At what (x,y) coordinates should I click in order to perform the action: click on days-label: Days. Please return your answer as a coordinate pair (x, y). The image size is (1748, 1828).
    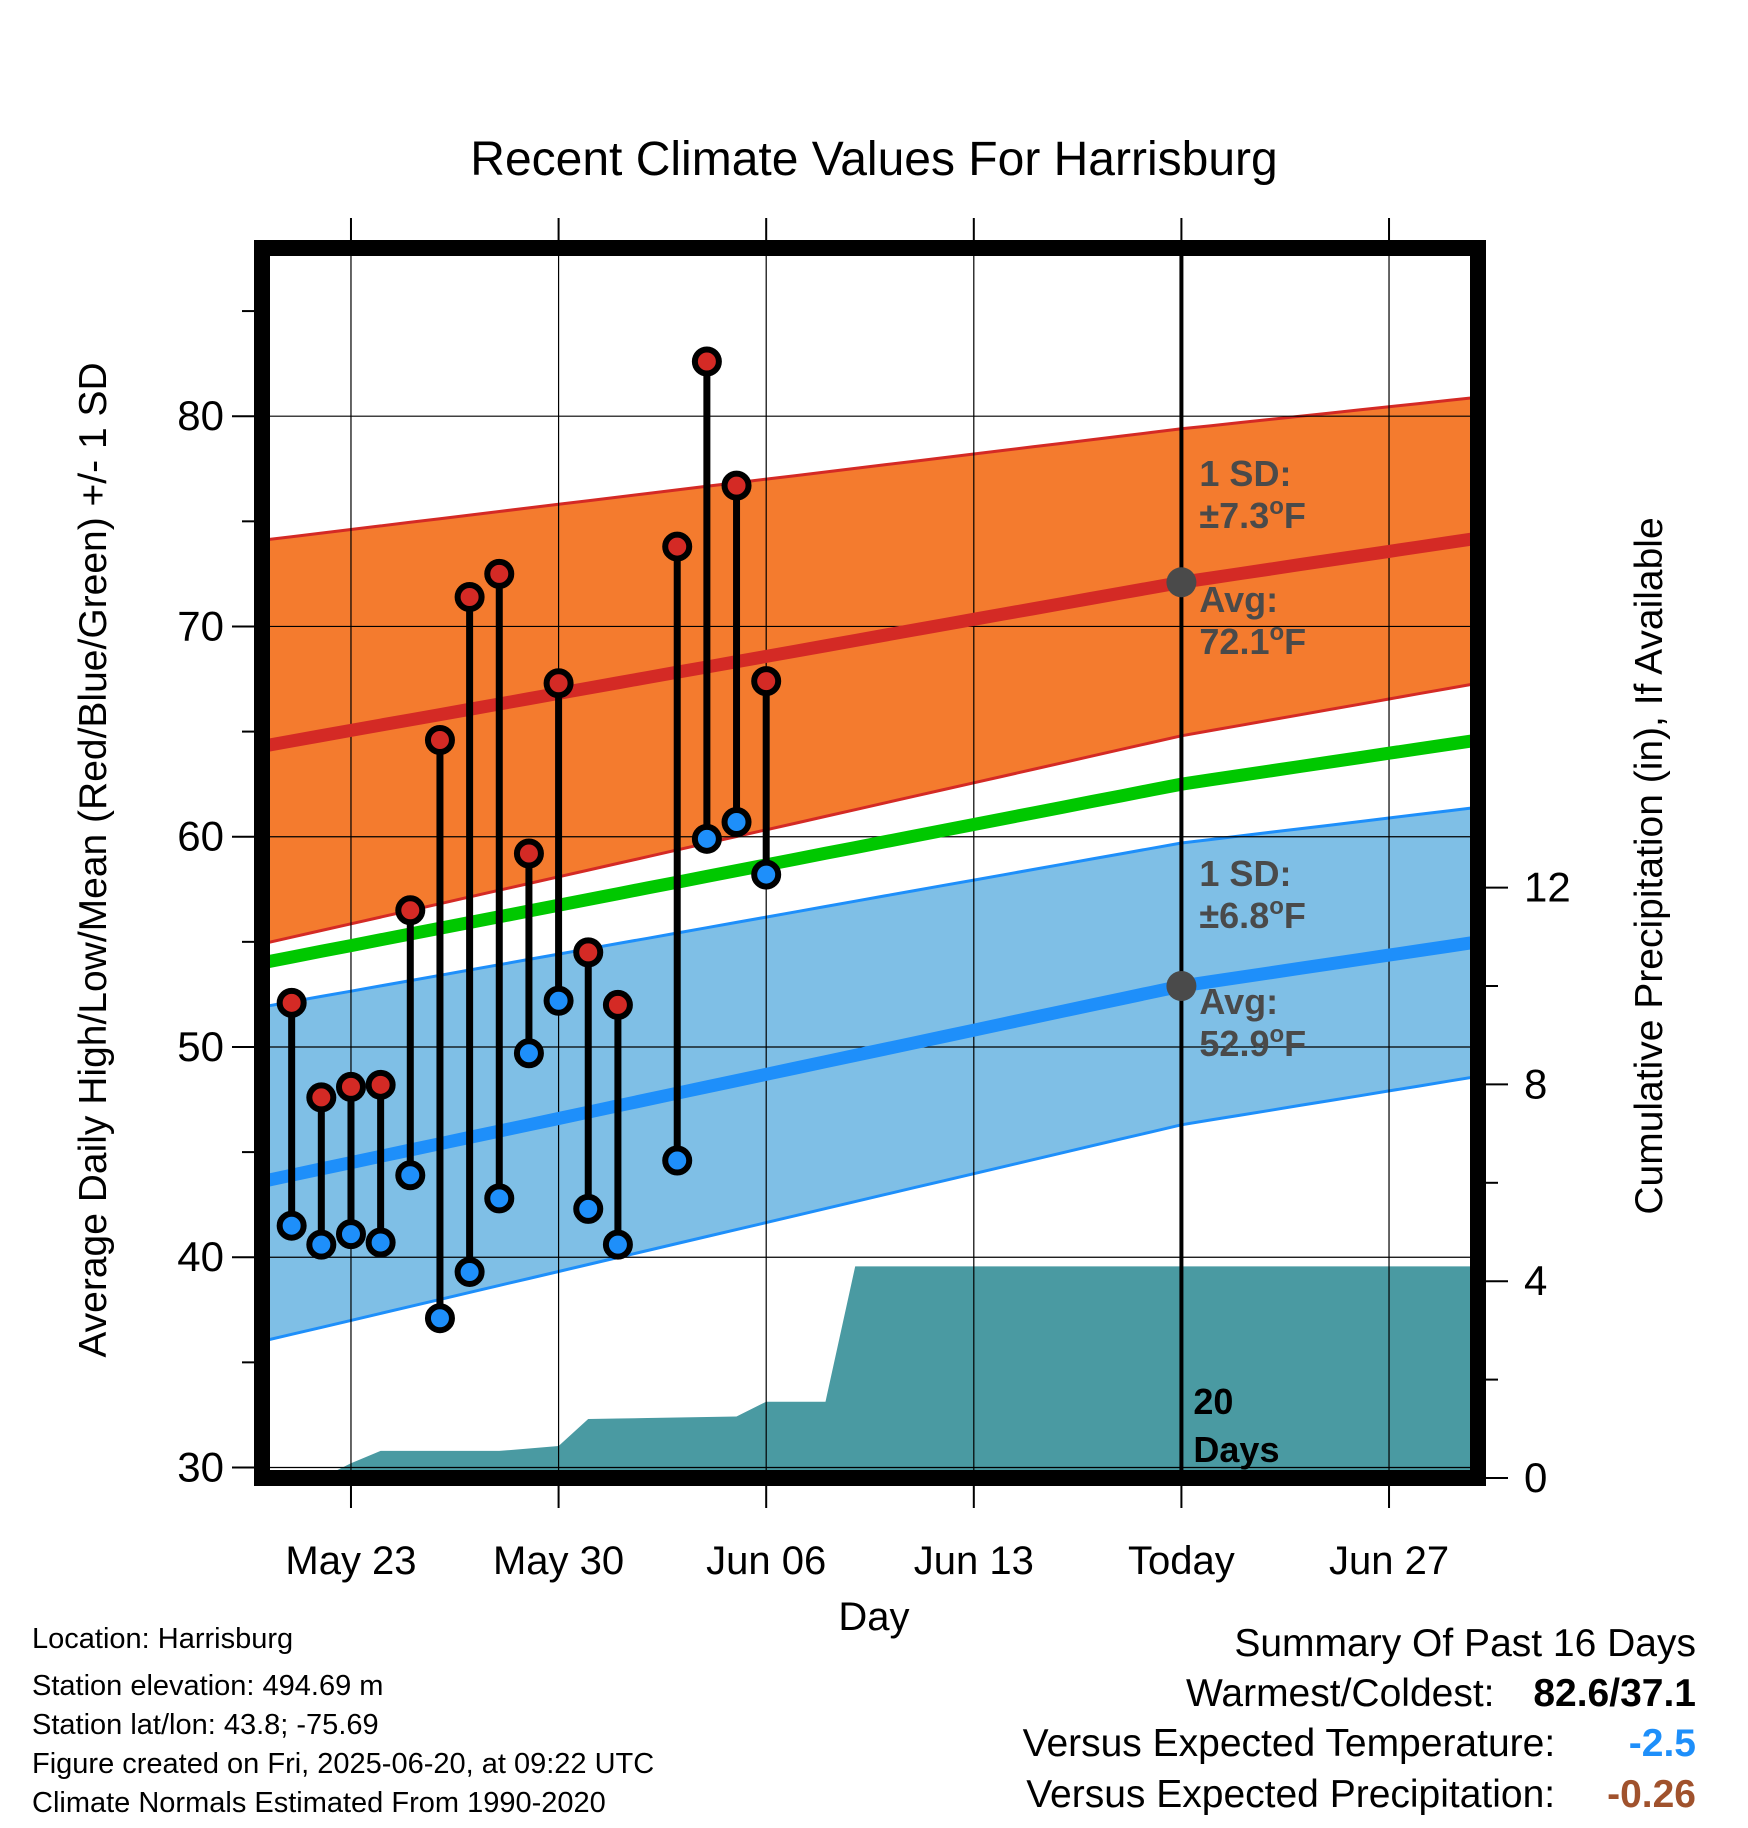
    Looking at the image, I should click on (1236, 1449).